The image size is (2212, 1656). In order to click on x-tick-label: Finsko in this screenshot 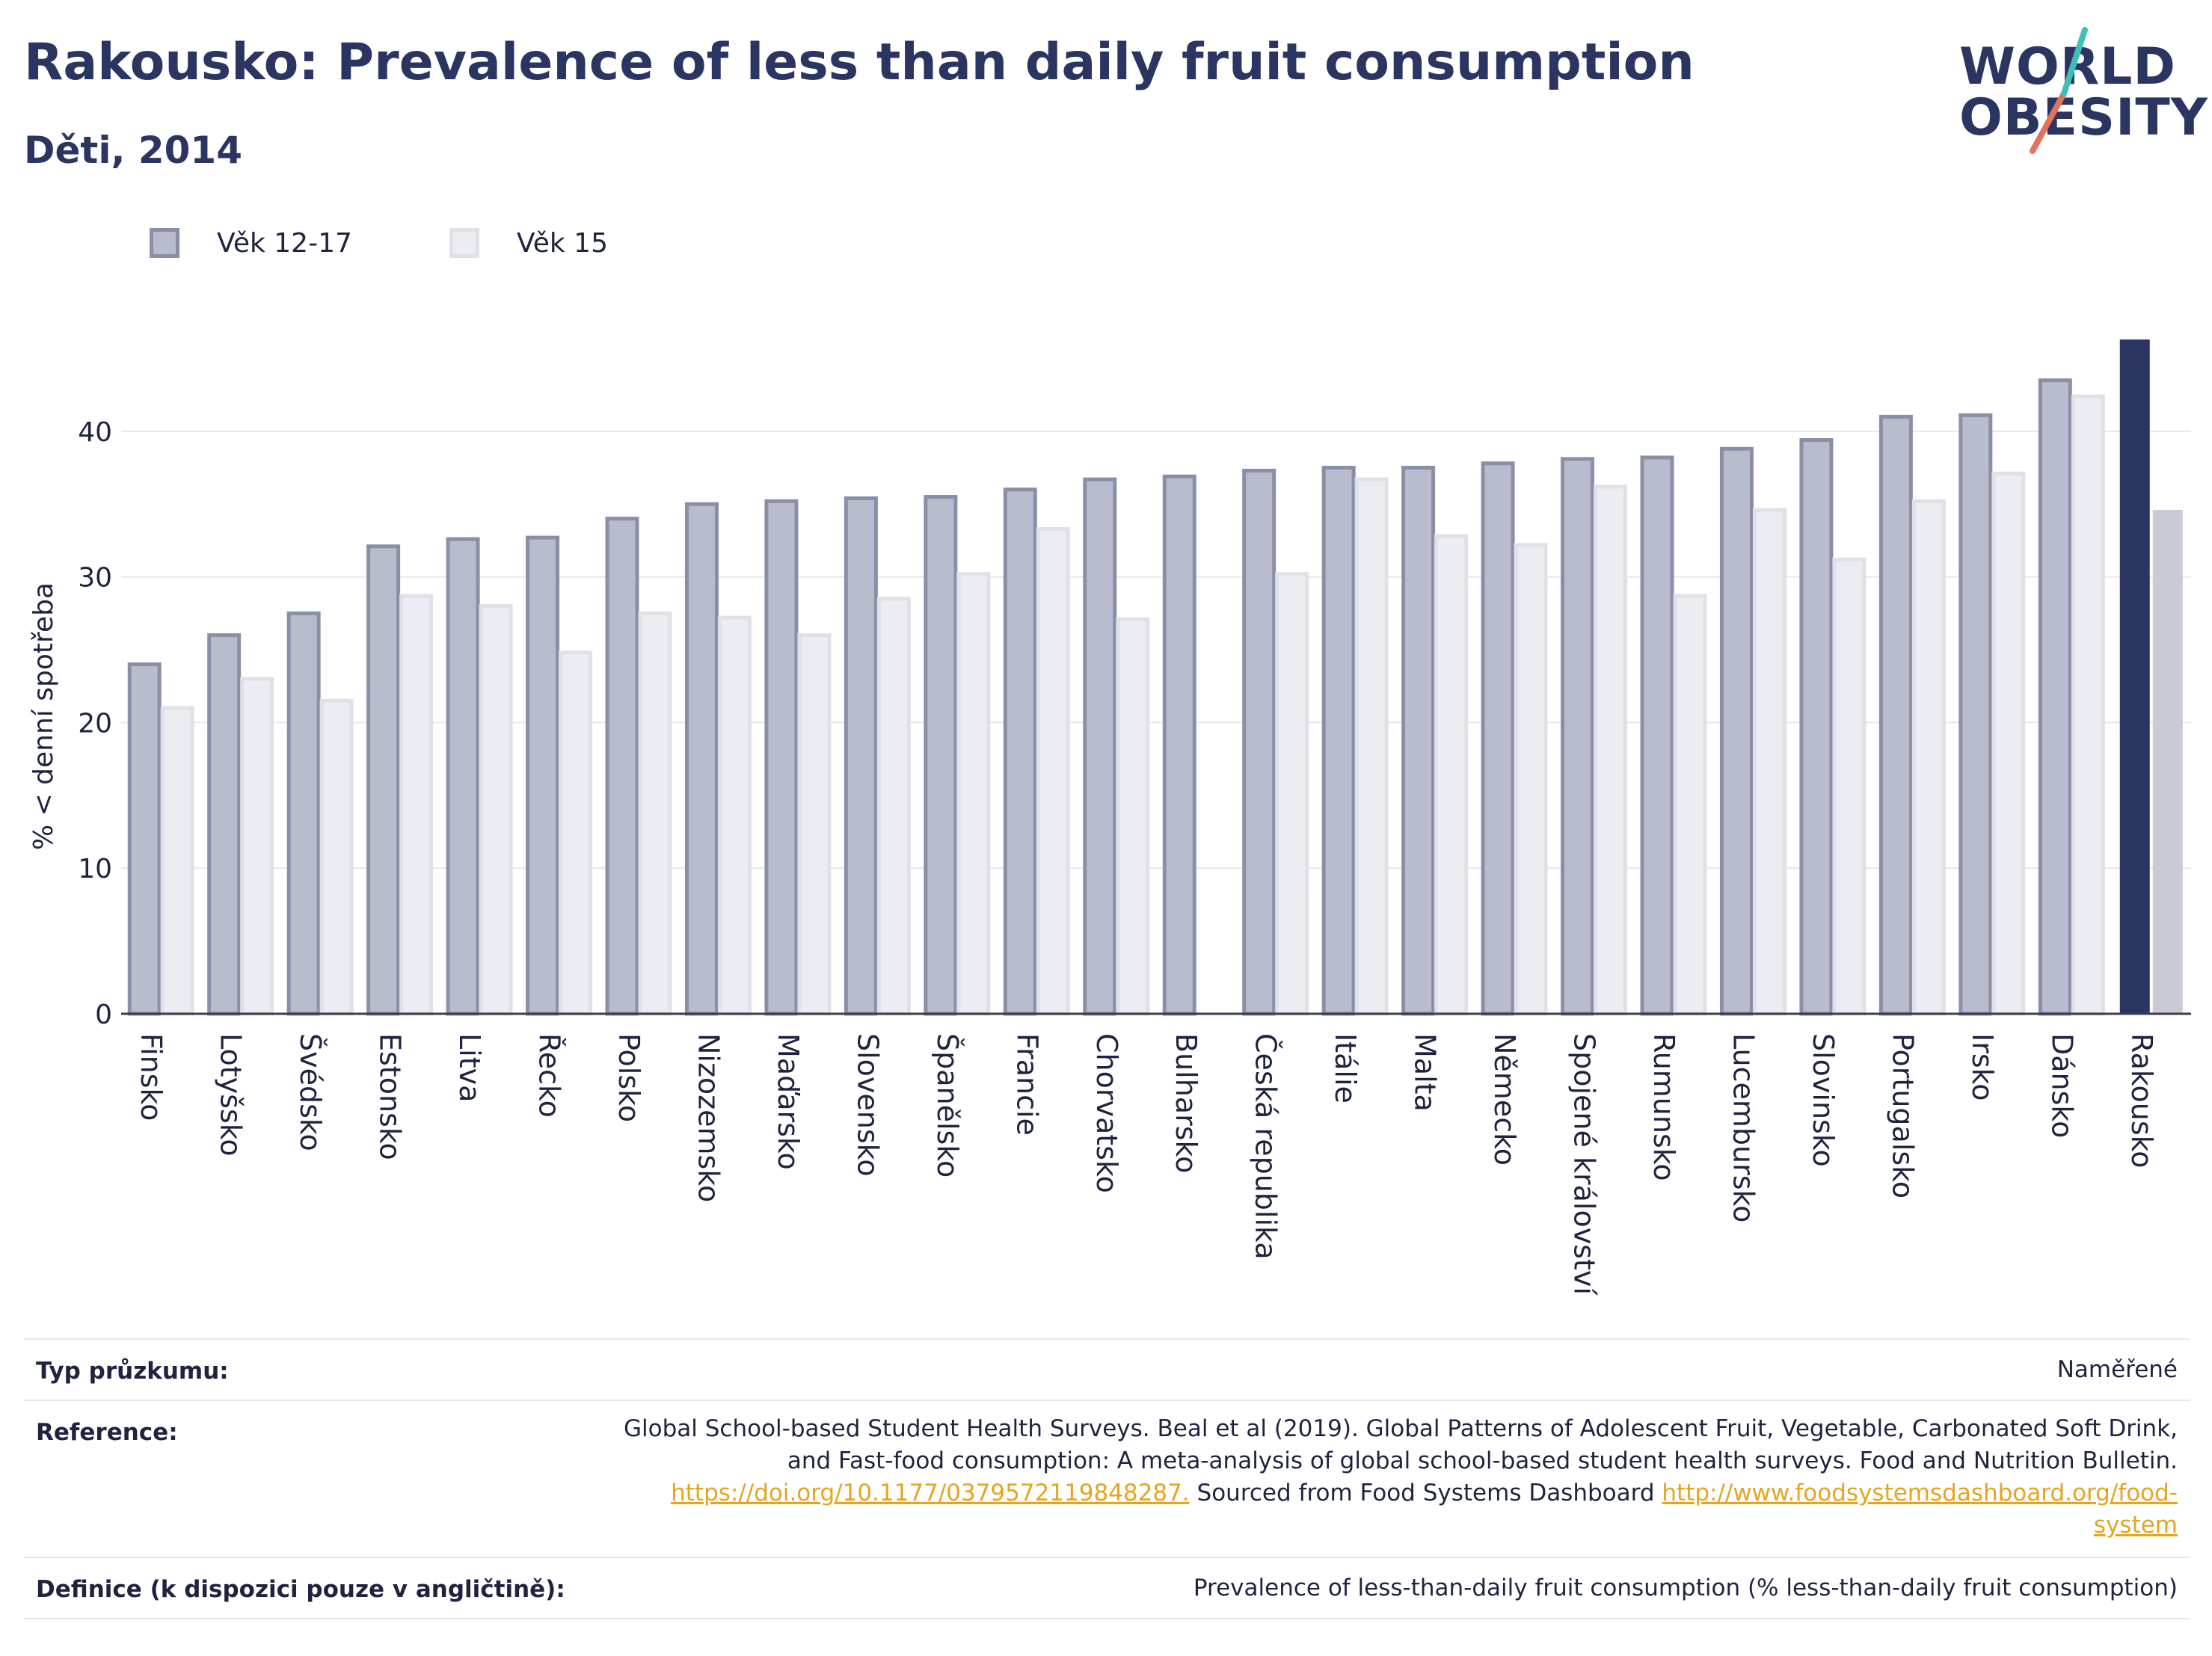, I will do `click(151, 1077)`.